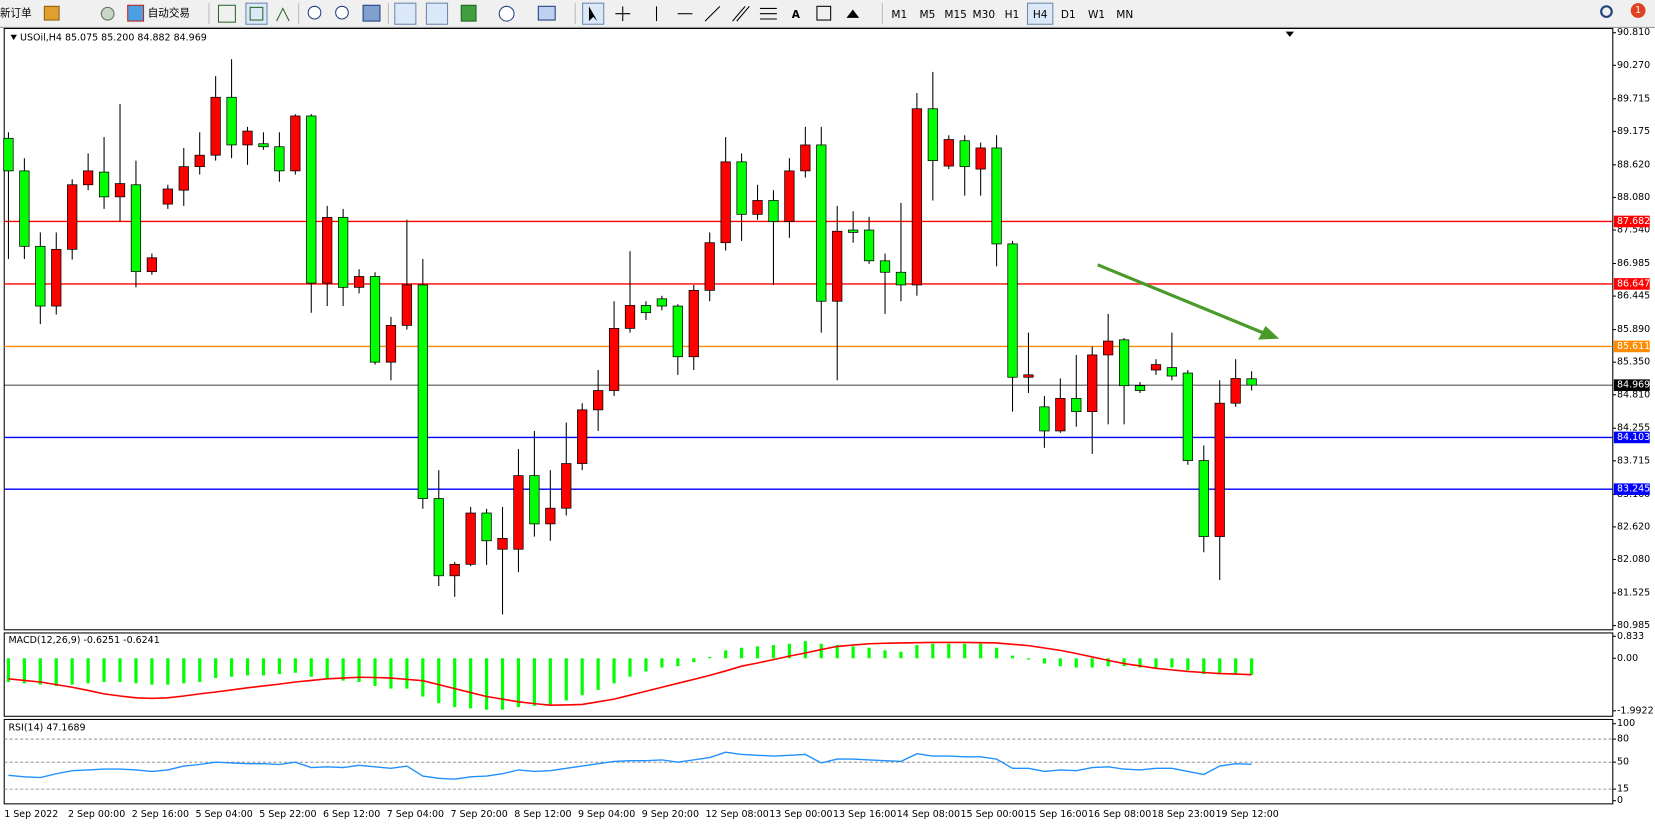  What do you see at coordinates (623, 14) in the screenshot?
I see `icon-crosshair` at bounding box center [623, 14].